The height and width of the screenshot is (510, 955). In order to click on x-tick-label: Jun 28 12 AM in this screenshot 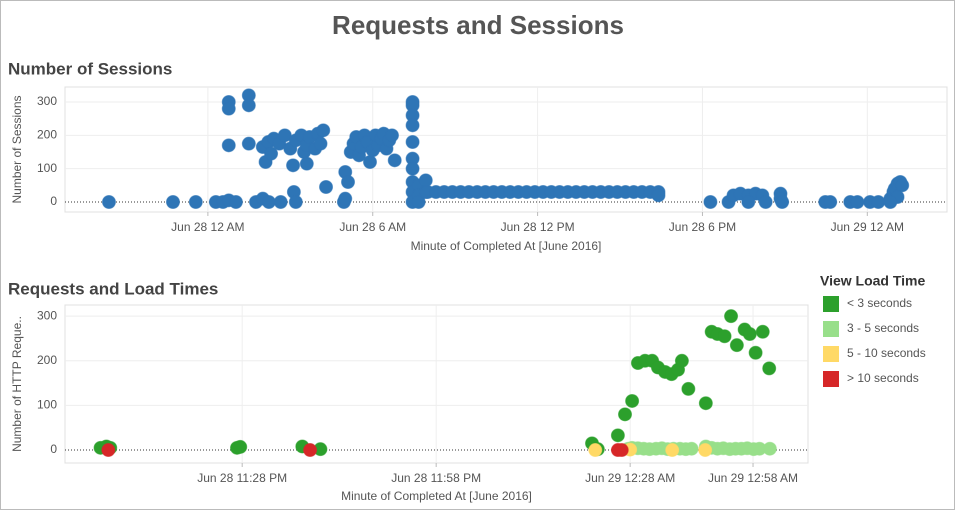, I will do `click(207, 227)`.